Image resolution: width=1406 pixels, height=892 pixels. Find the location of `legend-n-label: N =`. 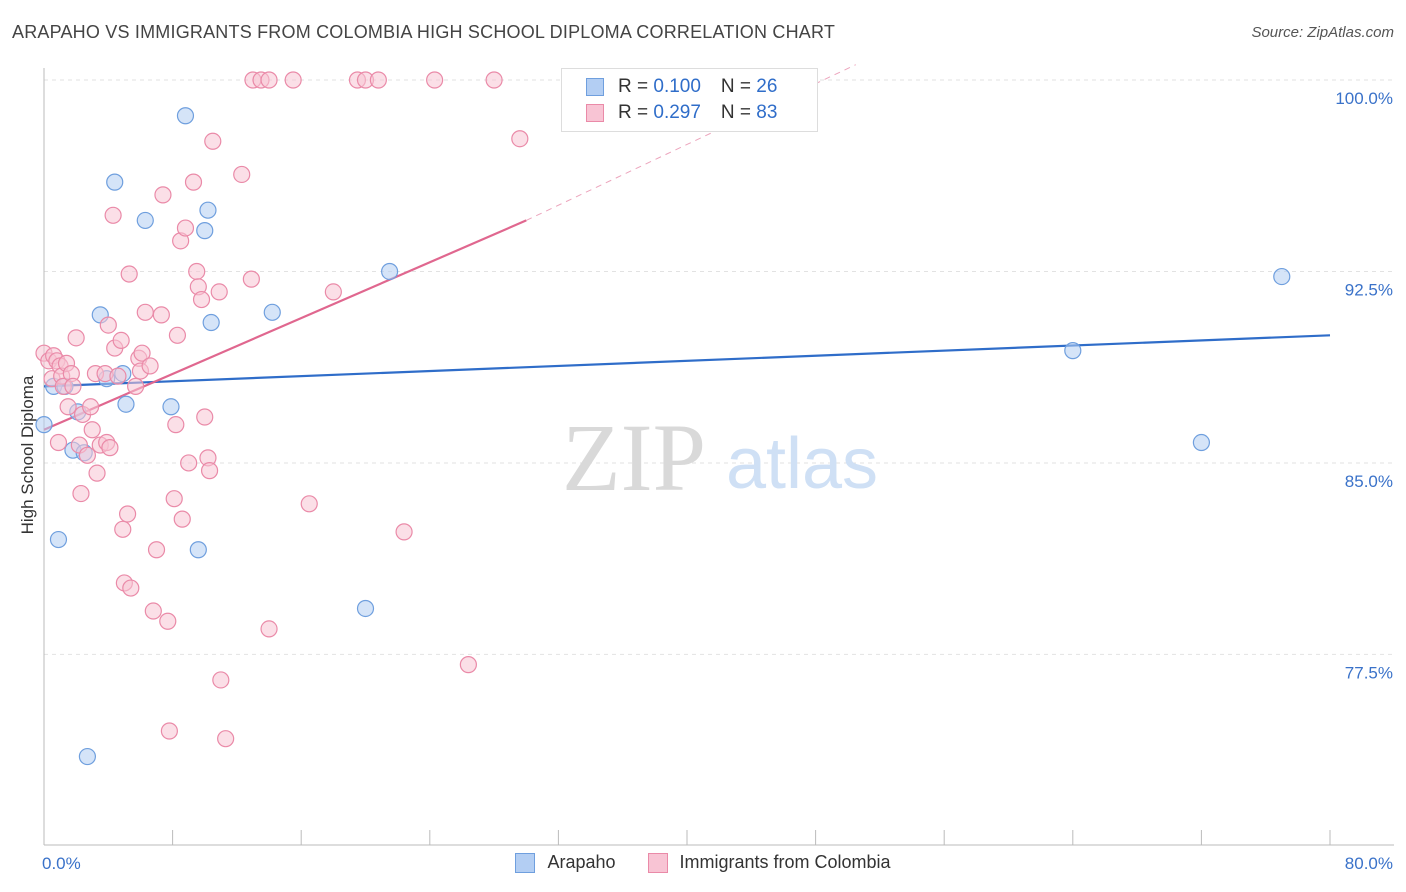

legend-n-label: N = is located at coordinates (738, 112).